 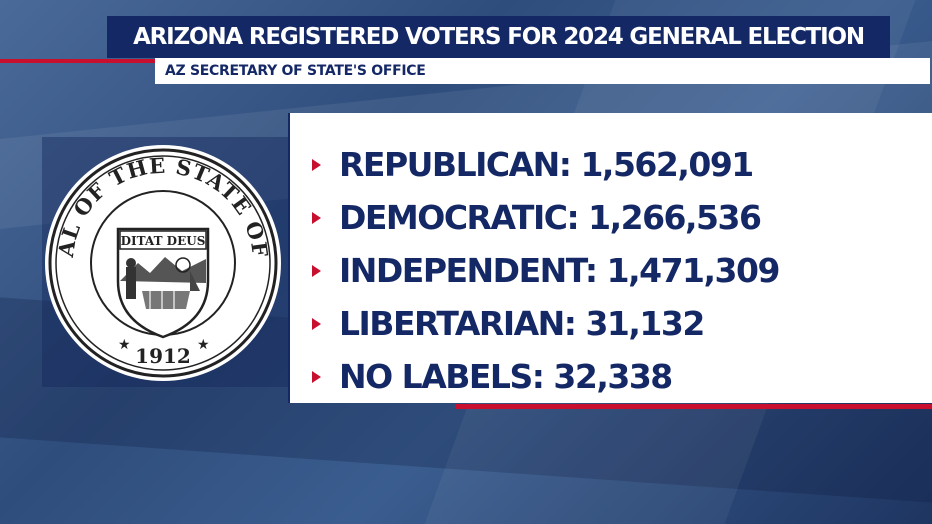 I want to click on source-subtitle: AZ SECRETARY OF STATE'S OFFICE, so click(x=542, y=71).